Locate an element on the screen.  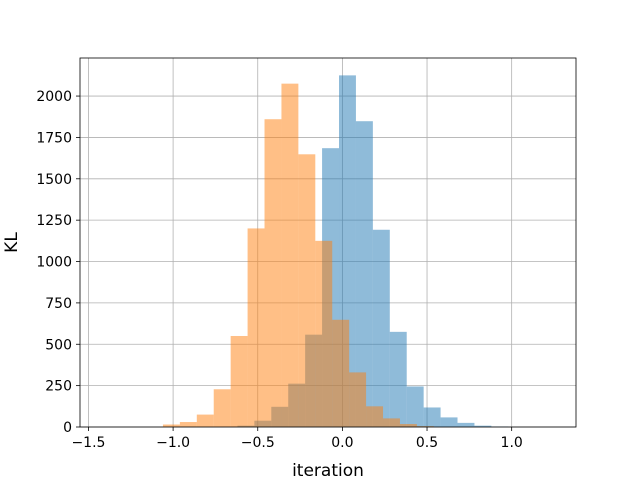
x-tick-label: 1.0 is located at coordinates (512, 443).